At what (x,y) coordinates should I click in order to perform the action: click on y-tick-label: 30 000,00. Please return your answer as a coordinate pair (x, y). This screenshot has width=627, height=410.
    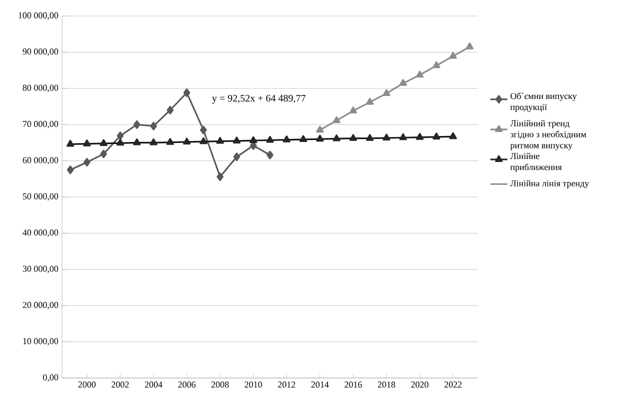
    Looking at the image, I should click on (40, 270).